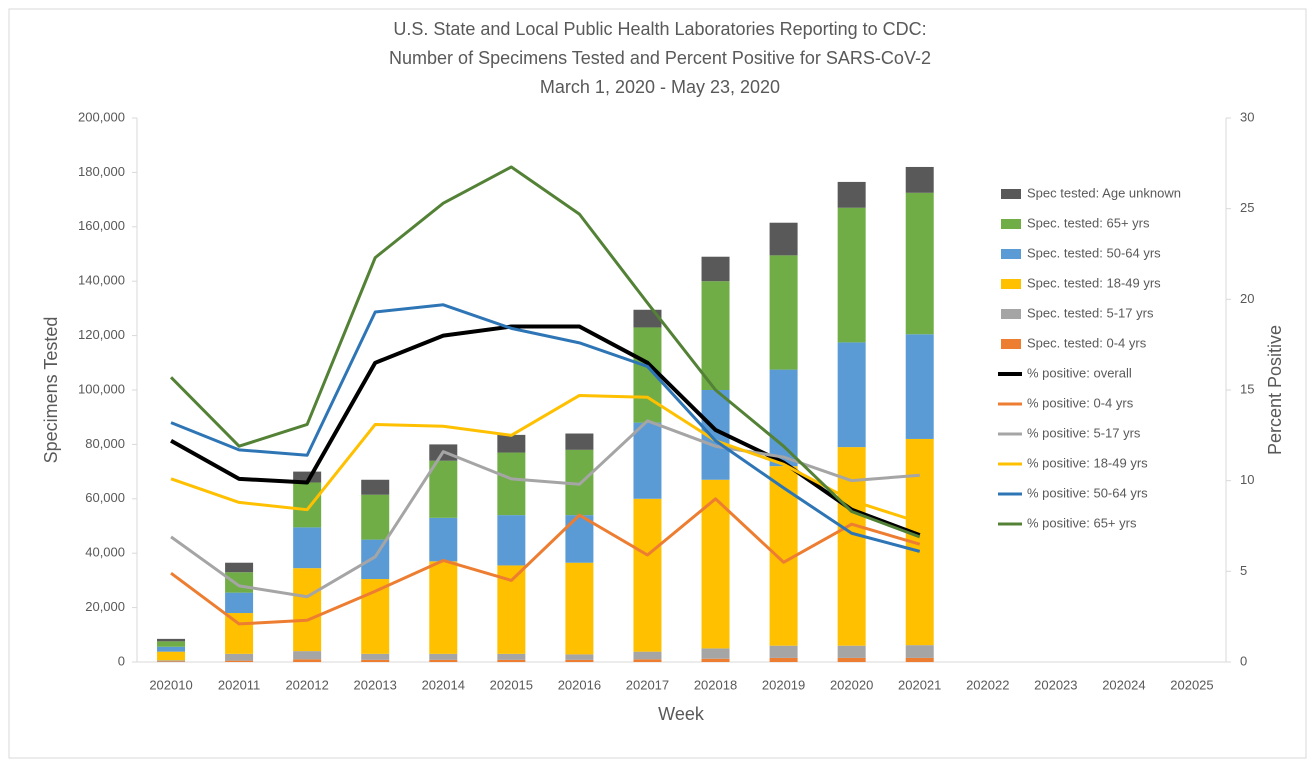 Image resolution: width=1316 pixels, height=776 pixels. What do you see at coordinates (1079, 372) in the screenshot?
I see `legend-label: % positive: overall` at bounding box center [1079, 372].